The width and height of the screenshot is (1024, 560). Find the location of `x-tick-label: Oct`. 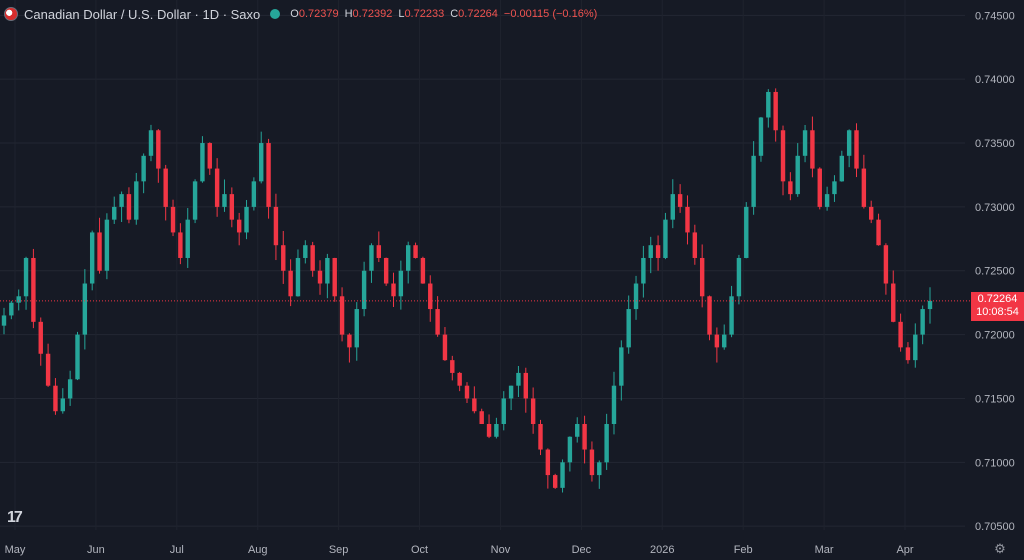

x-tick-label: Oct is located at coordinates (419, 550).